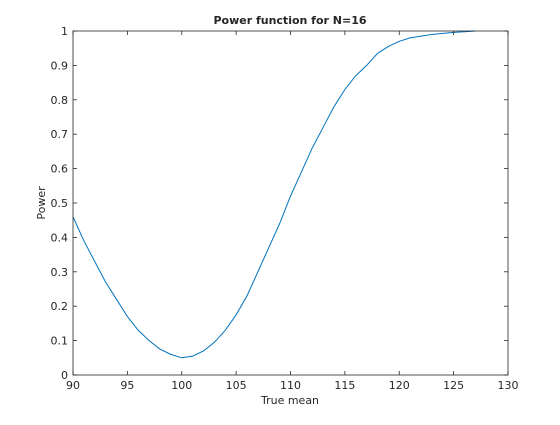 This screenshot has height=425, width=560. I want to click on x-tick-label: 115, so click(344, 385).